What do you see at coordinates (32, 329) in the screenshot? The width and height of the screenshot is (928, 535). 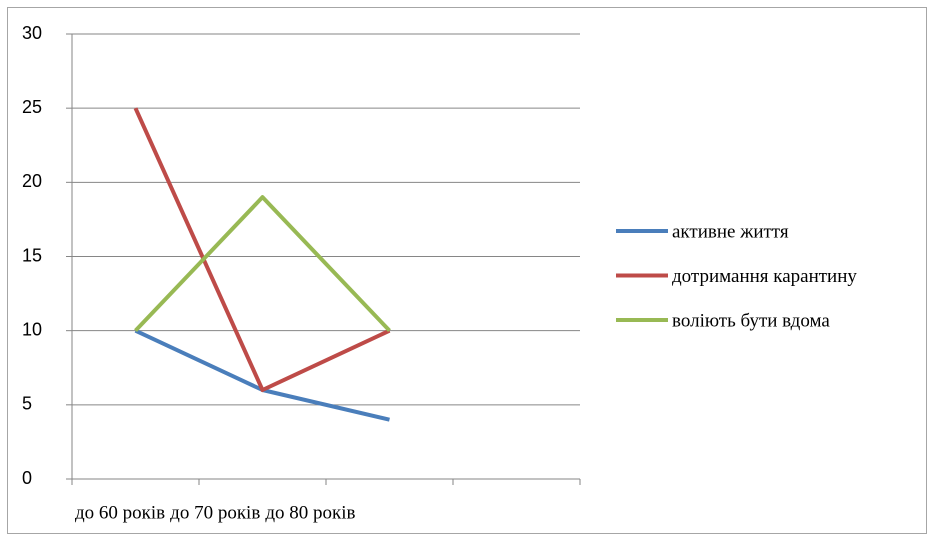 I see `y-tick-label: 10` at bounding box center [32, 329].